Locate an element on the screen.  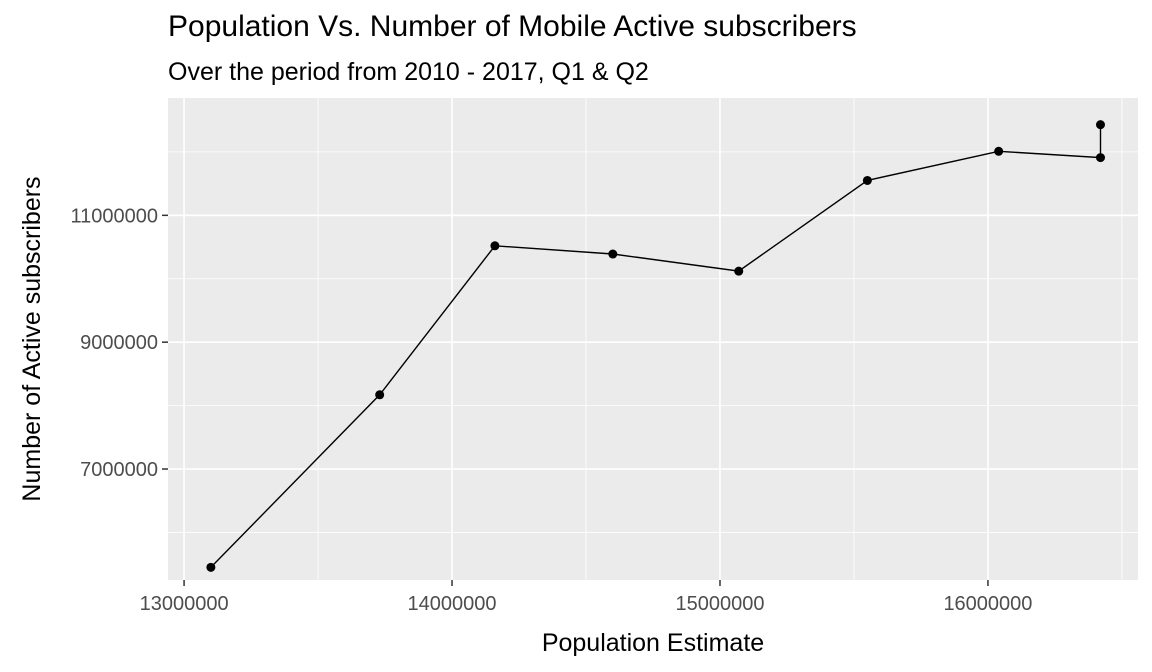
x-tick-label: 13000000 is located at coordinates (184, 604).